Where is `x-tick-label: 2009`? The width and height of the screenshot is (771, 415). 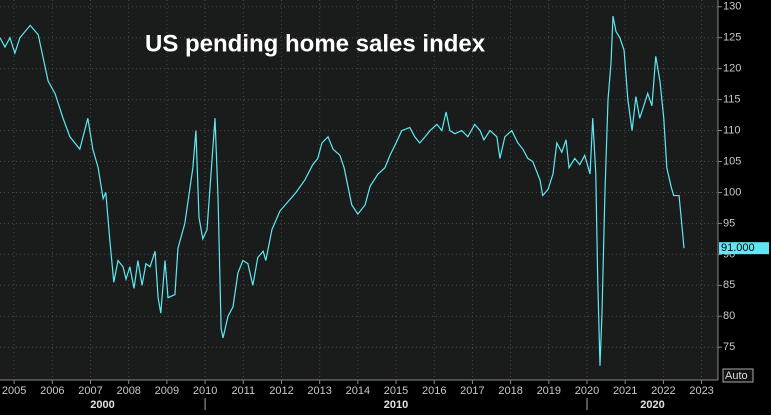
x-tick-label: 2009 is located at coordinates (167, 391).